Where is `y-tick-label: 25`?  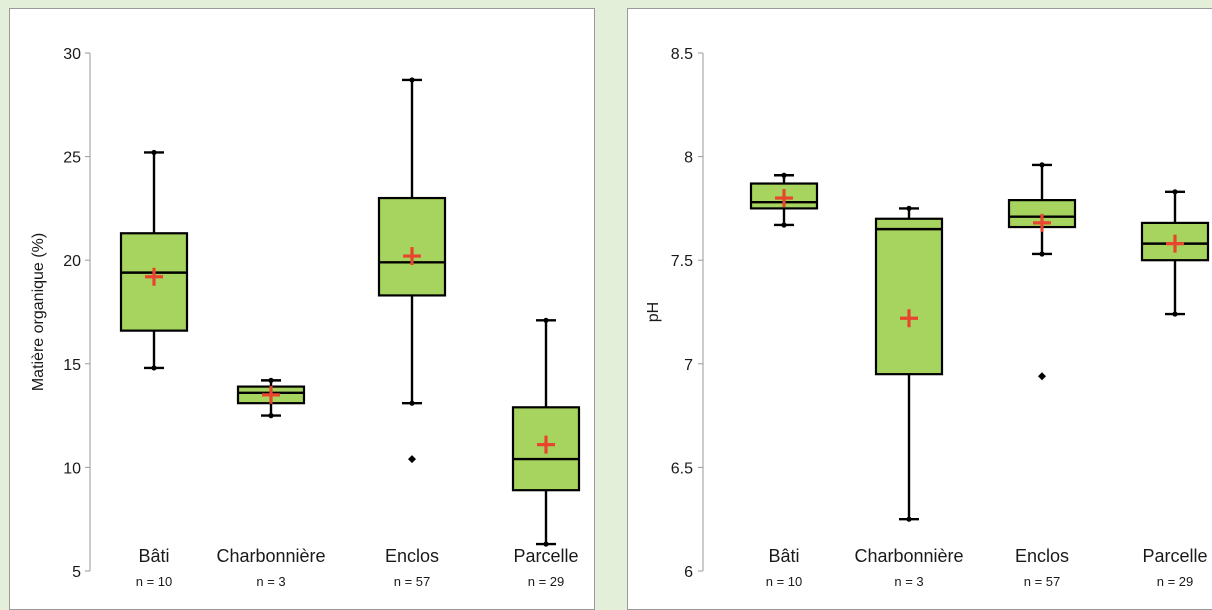 y-tick-label: 25 is located at coordinates (72, 158).